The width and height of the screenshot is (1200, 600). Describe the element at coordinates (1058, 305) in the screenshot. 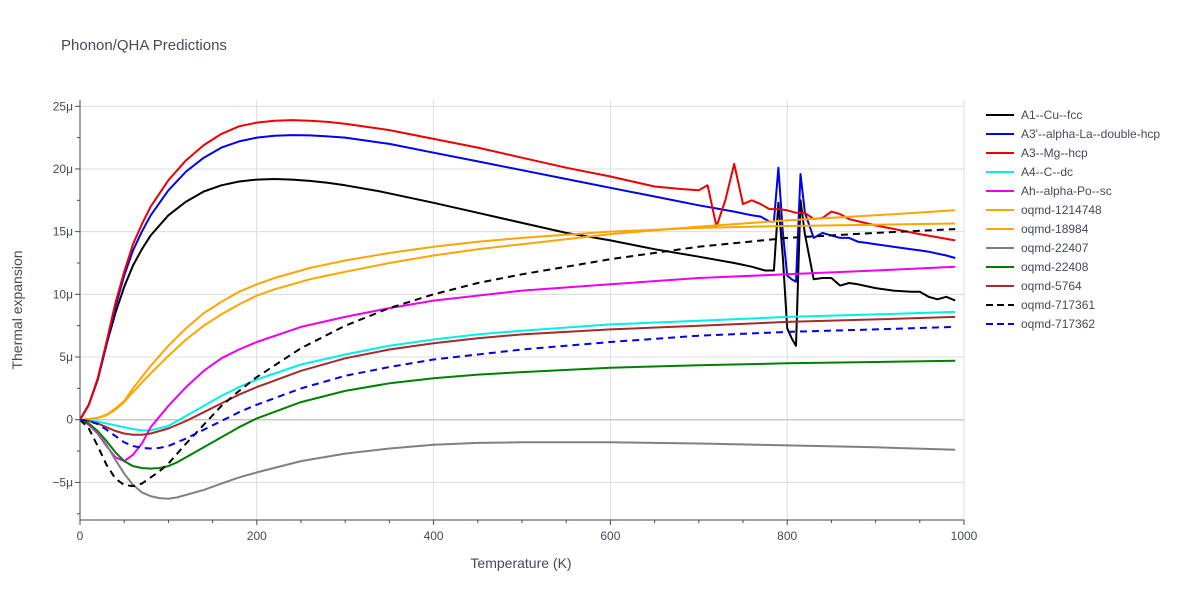

I see `legend-label: oqmd-717361` at that location.